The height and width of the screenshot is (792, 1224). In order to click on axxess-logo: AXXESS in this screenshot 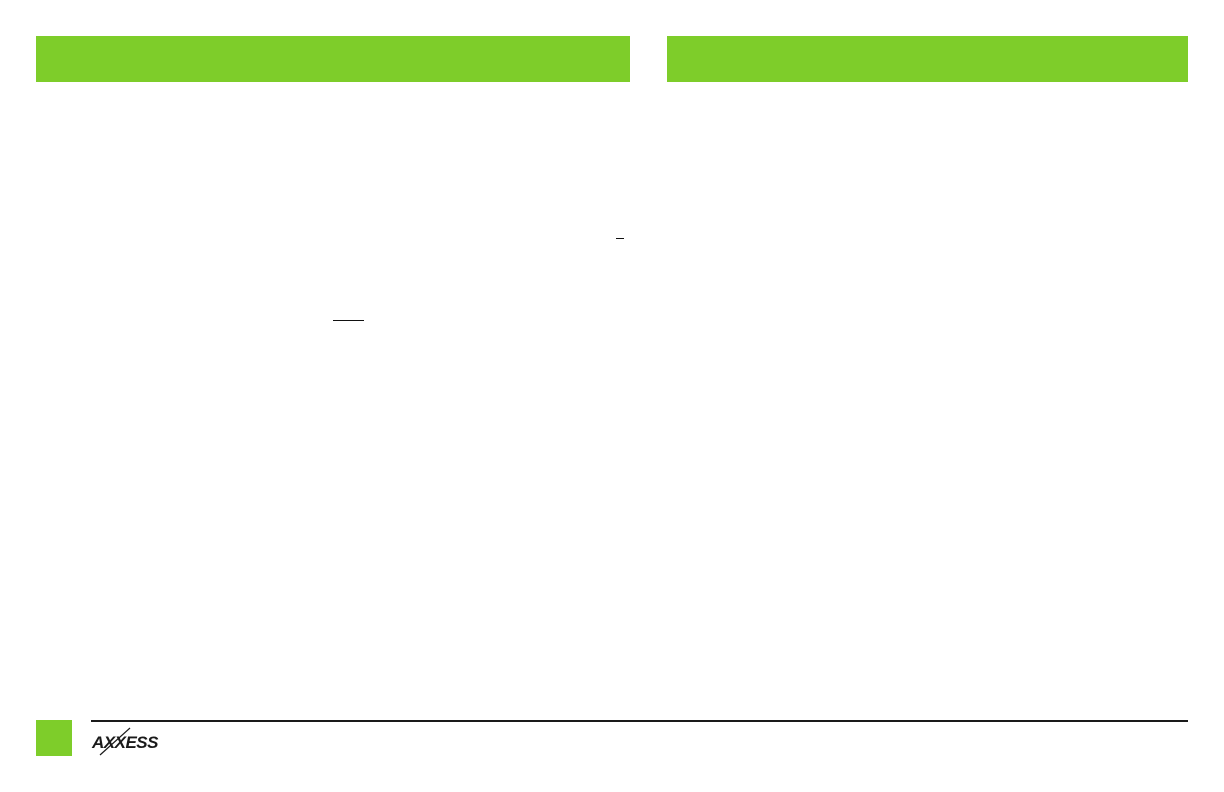, I will do `click(125, 741)`.